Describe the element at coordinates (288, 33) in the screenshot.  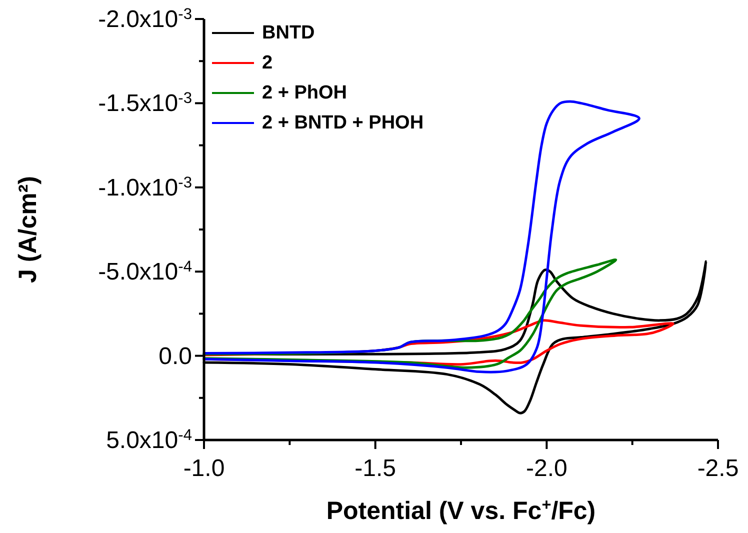
I see `legend-label: BNTD` at that location.